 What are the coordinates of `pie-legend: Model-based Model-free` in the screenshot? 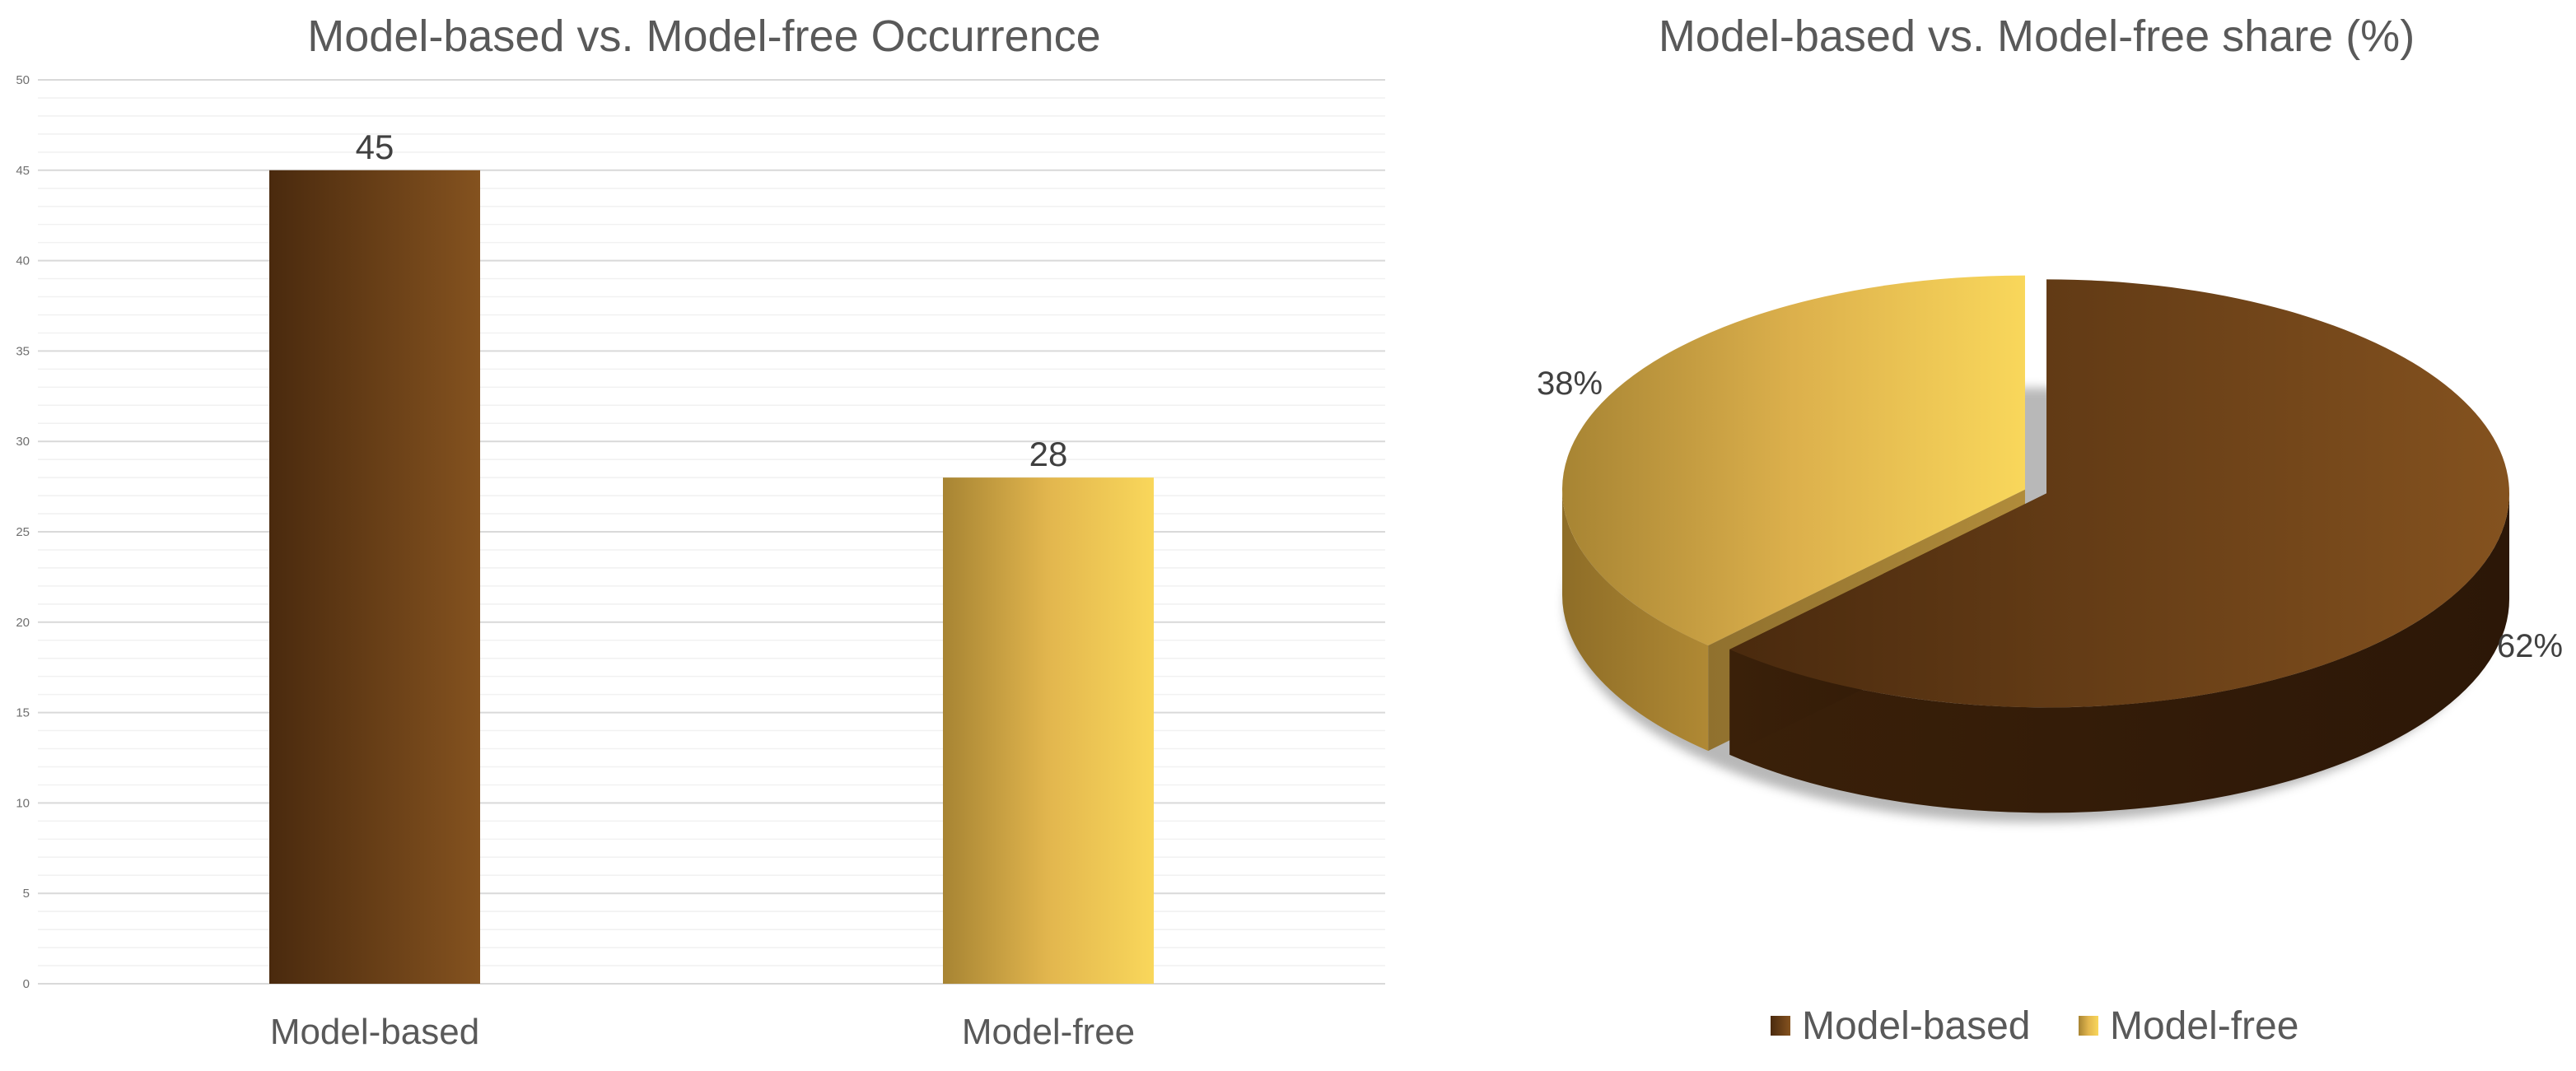 It's located at (2034, 1026).